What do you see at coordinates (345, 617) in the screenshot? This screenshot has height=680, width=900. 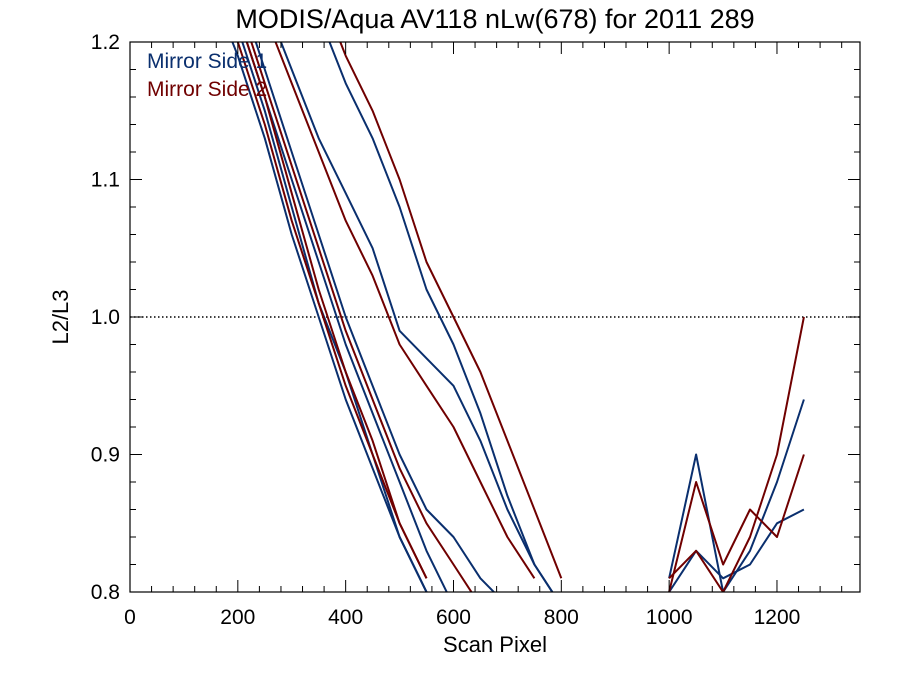 I see `x-tick-label: 400` at bounding box center [345, 617].